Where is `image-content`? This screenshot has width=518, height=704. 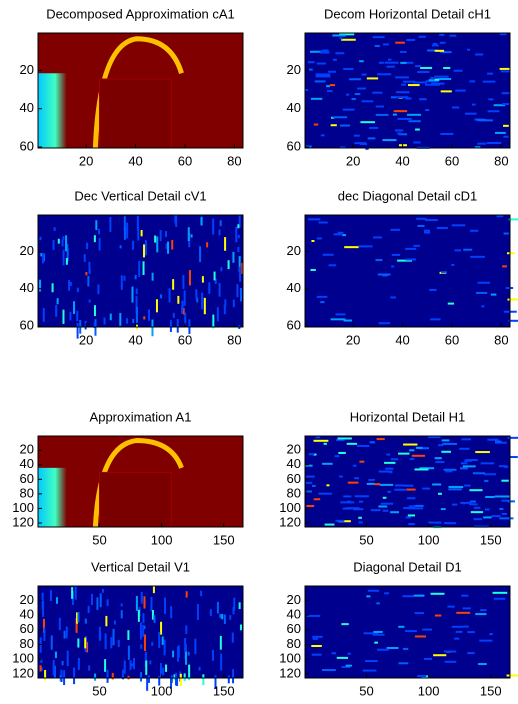 image-content is located at coordinates (140, 638).